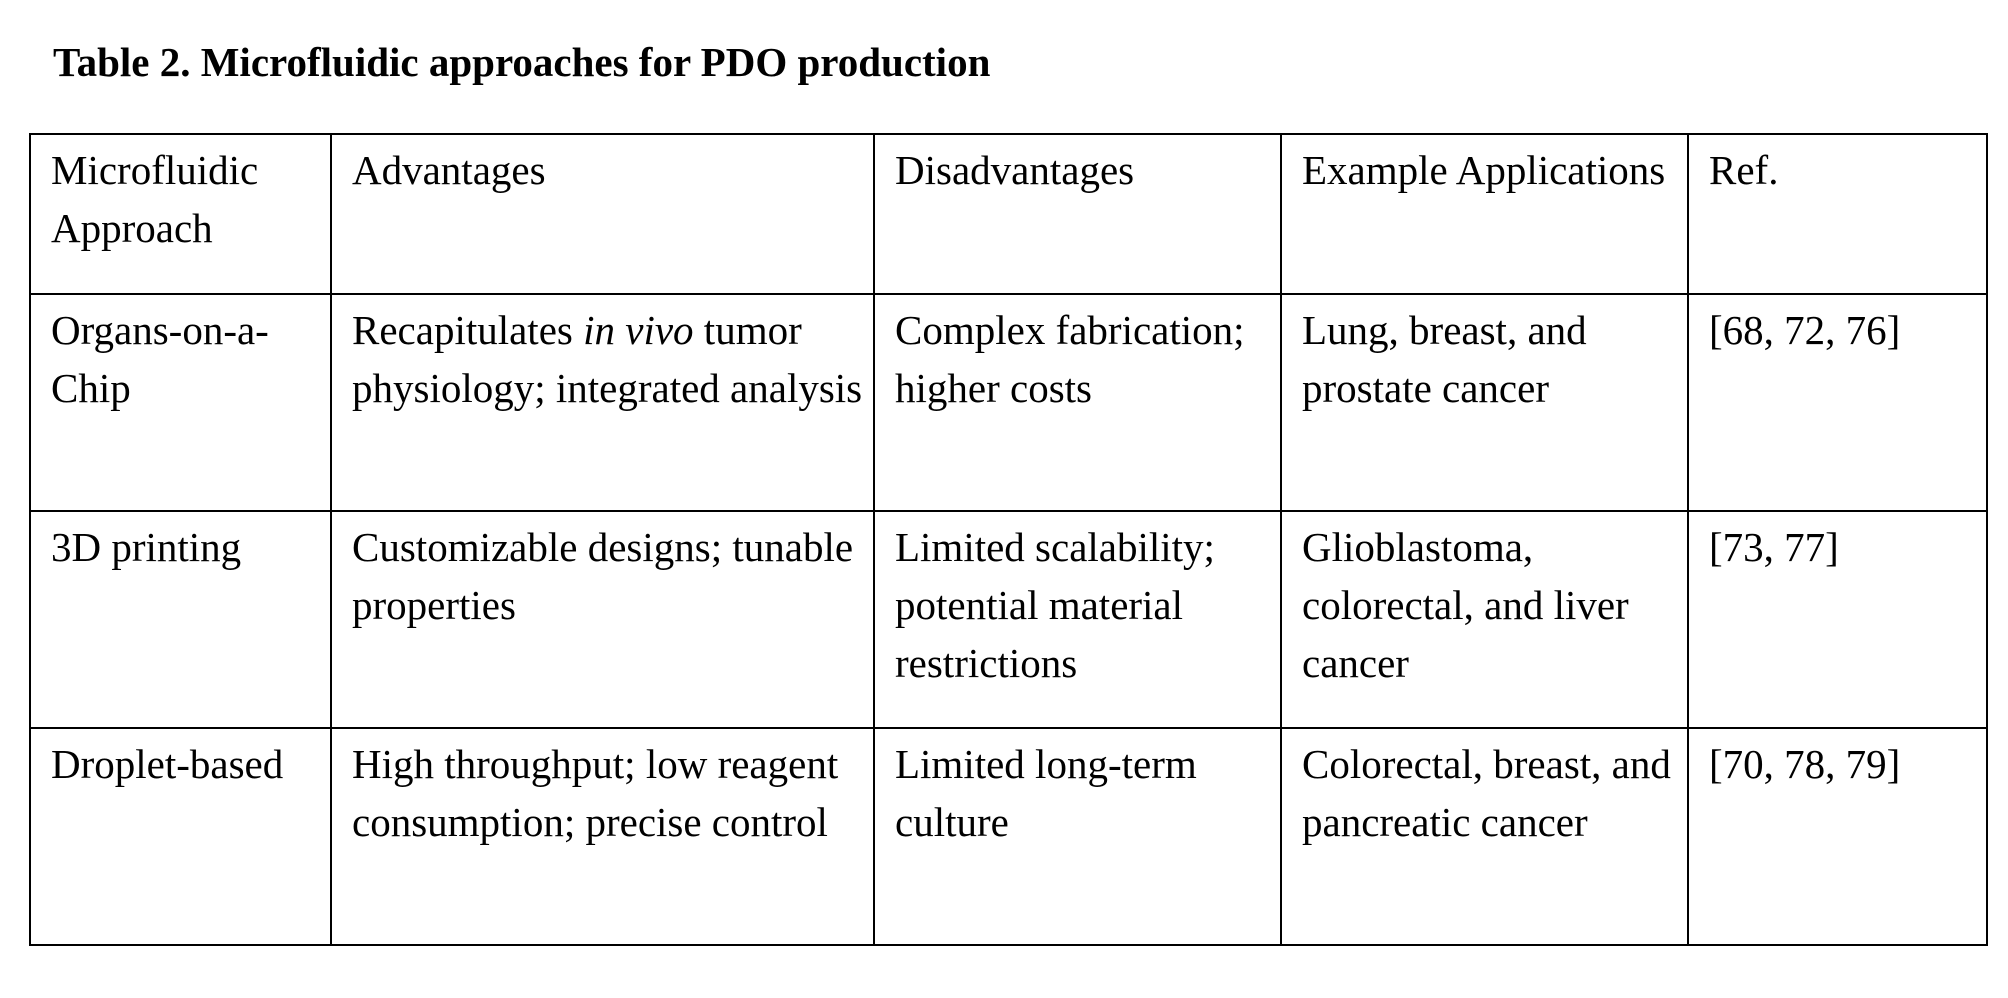 This screenshot has width=2008, height=998. I want to click on approach-cell: Droplet-based, so click(180, 836).